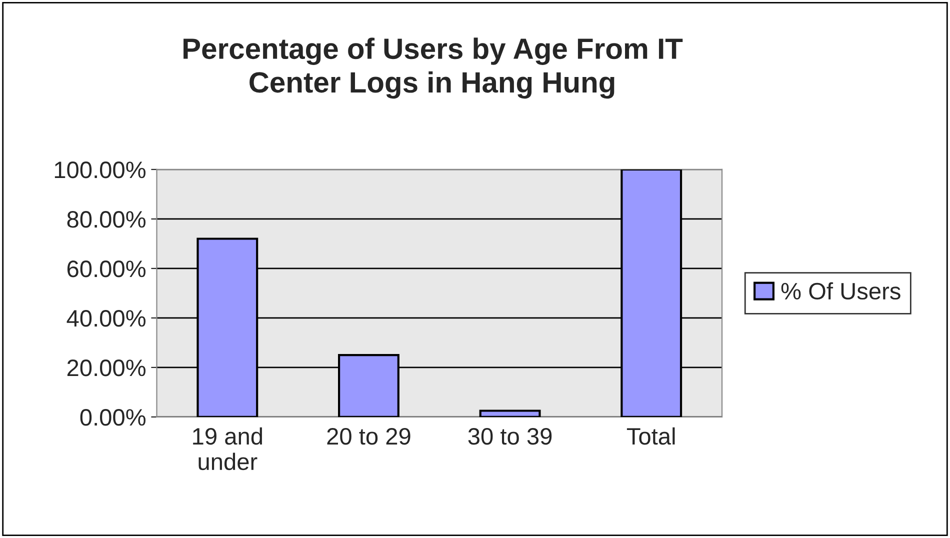 The height and width of the screenshot is (538, 950). I want to click on y-tick-label: 80.00%, so click(106, 219).